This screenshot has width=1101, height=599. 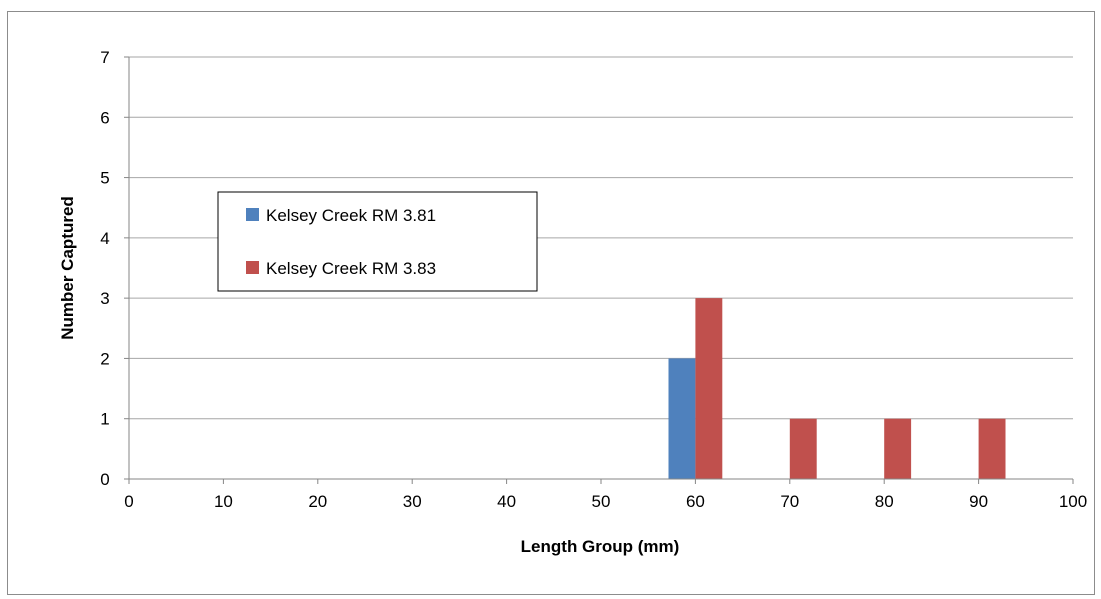 What do you see at coordinates (600, 546) in the screenshot?
I see `x-axis-title: Length Group (mm)` at bounding box center [600, 546].